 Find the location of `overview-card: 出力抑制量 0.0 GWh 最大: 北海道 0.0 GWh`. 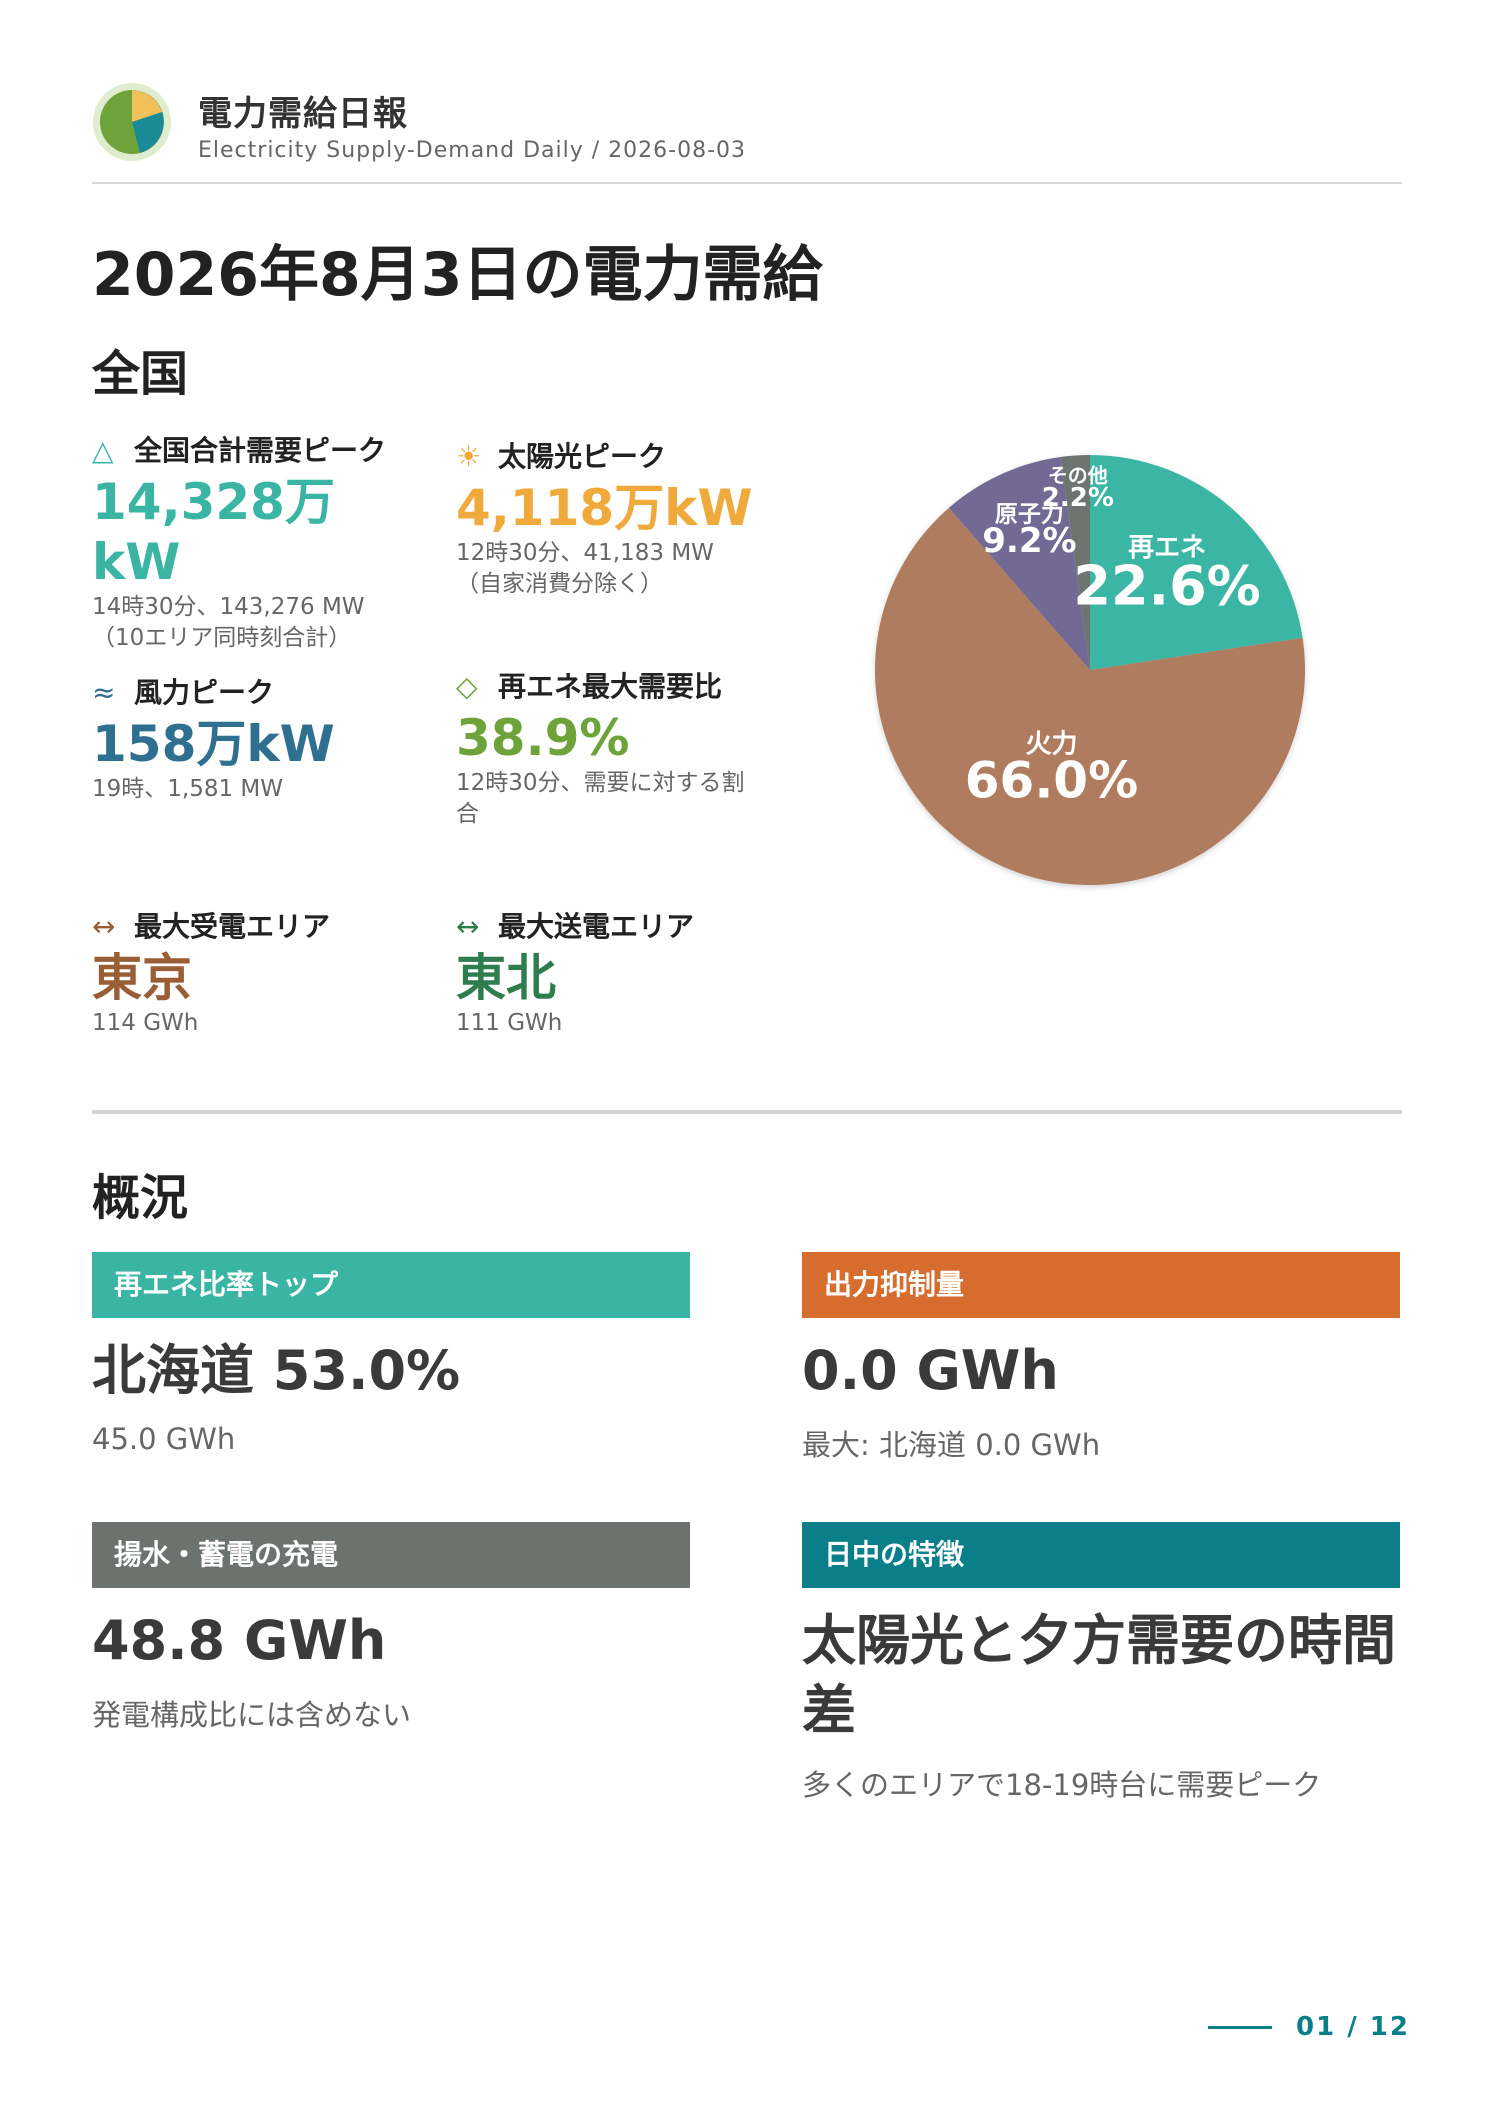

overview-card: 出力抑制量 0.0 GWh 最大: 北海道 0.0 GWh is located at coordinates (1101, 1358).